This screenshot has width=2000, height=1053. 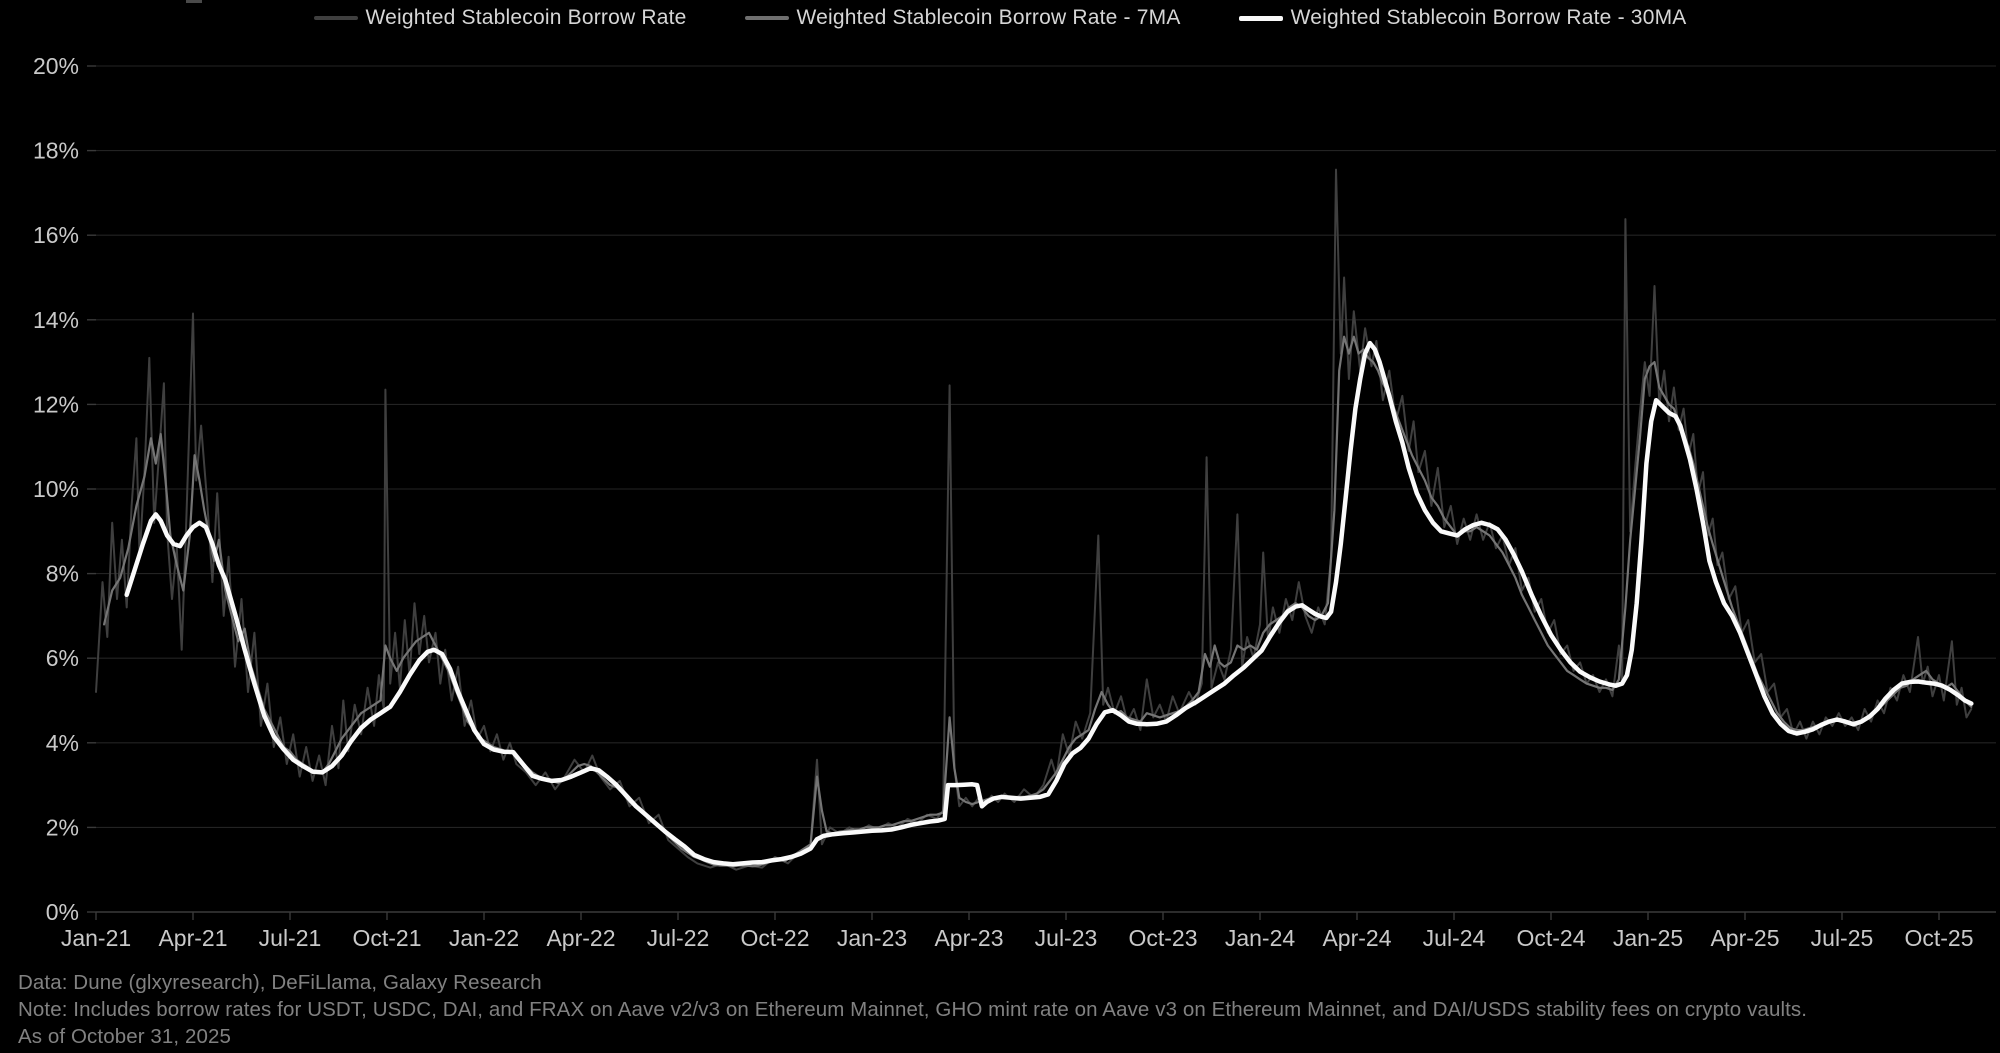 I want to click on y-axis-label-8pct: 8%, so click(x=62, y=574).